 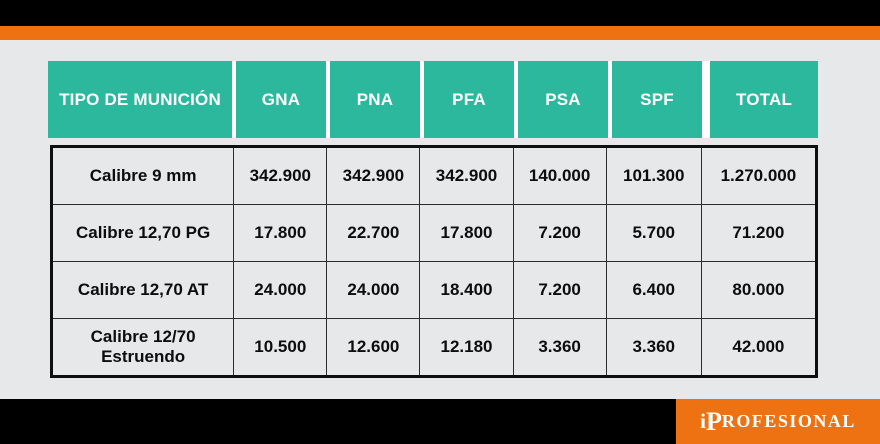 I want to click on value-cell: 80.000, so click(x=758, y=290).